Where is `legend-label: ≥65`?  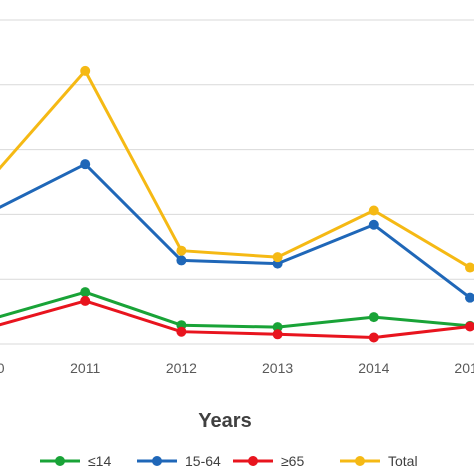
legend-label: ≥65 is located at coordinates (292, 461).